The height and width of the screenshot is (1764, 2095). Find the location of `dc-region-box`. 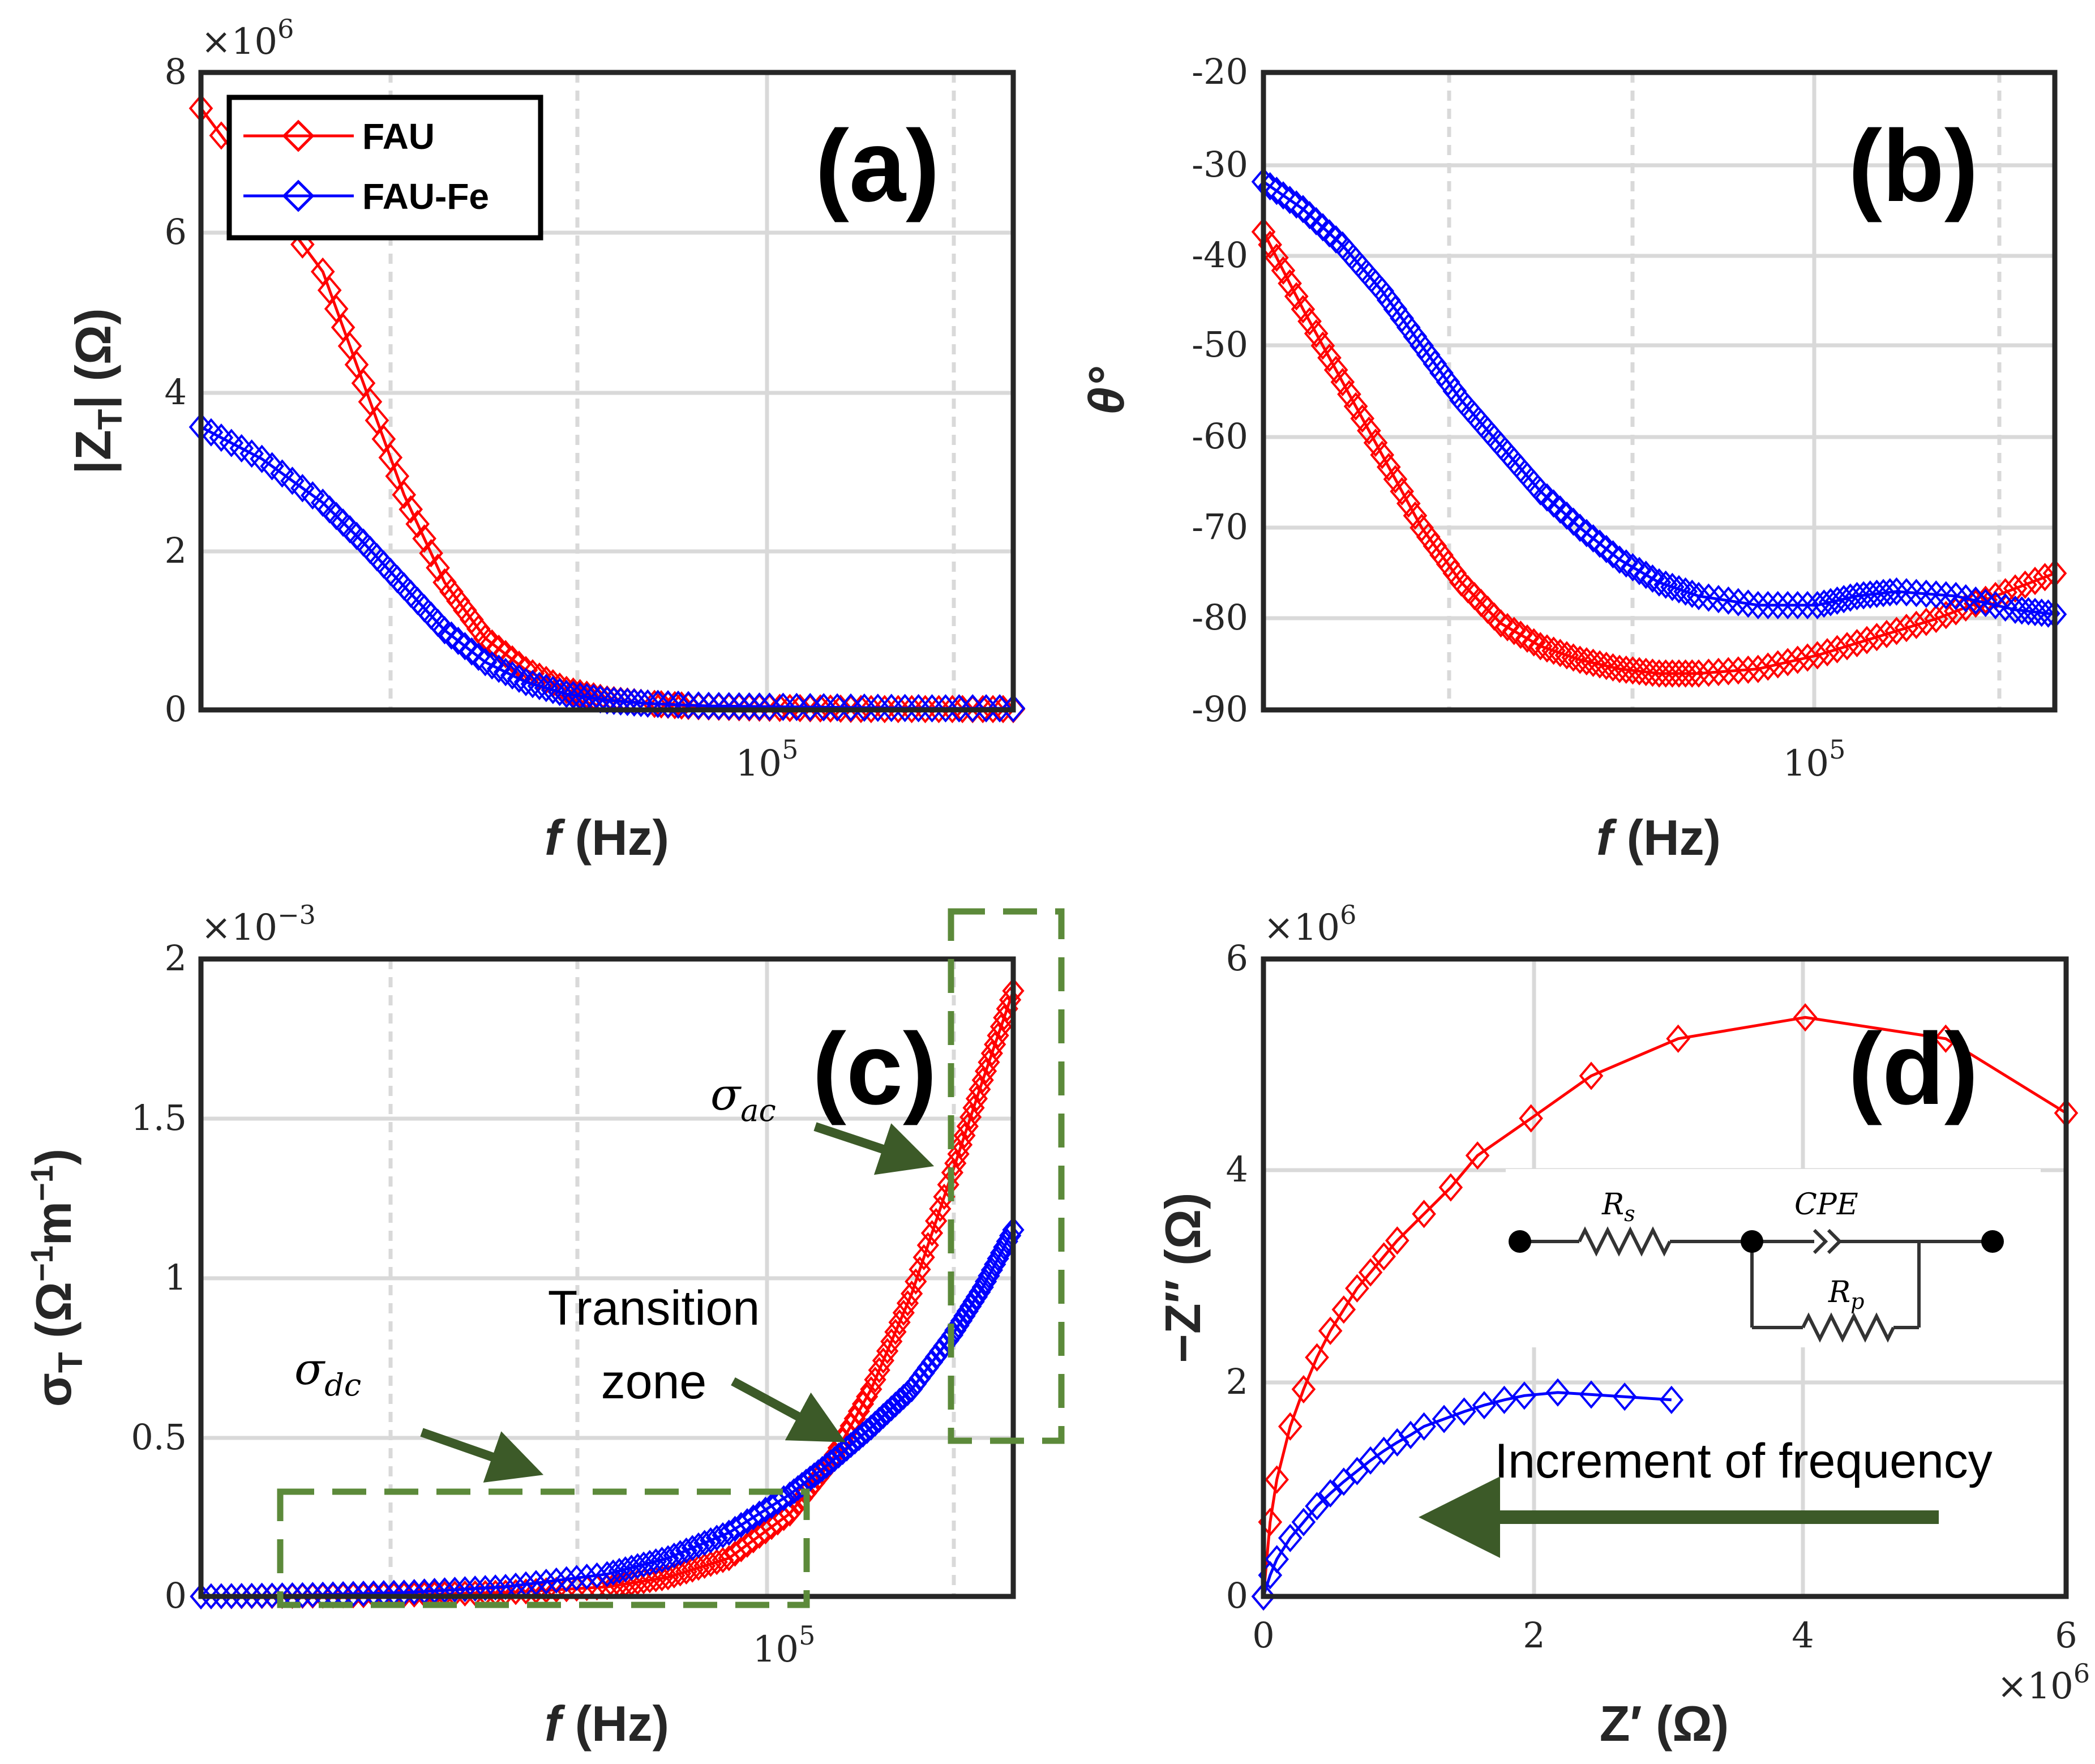

dc-region-box is located at coordinates (543, 1548).